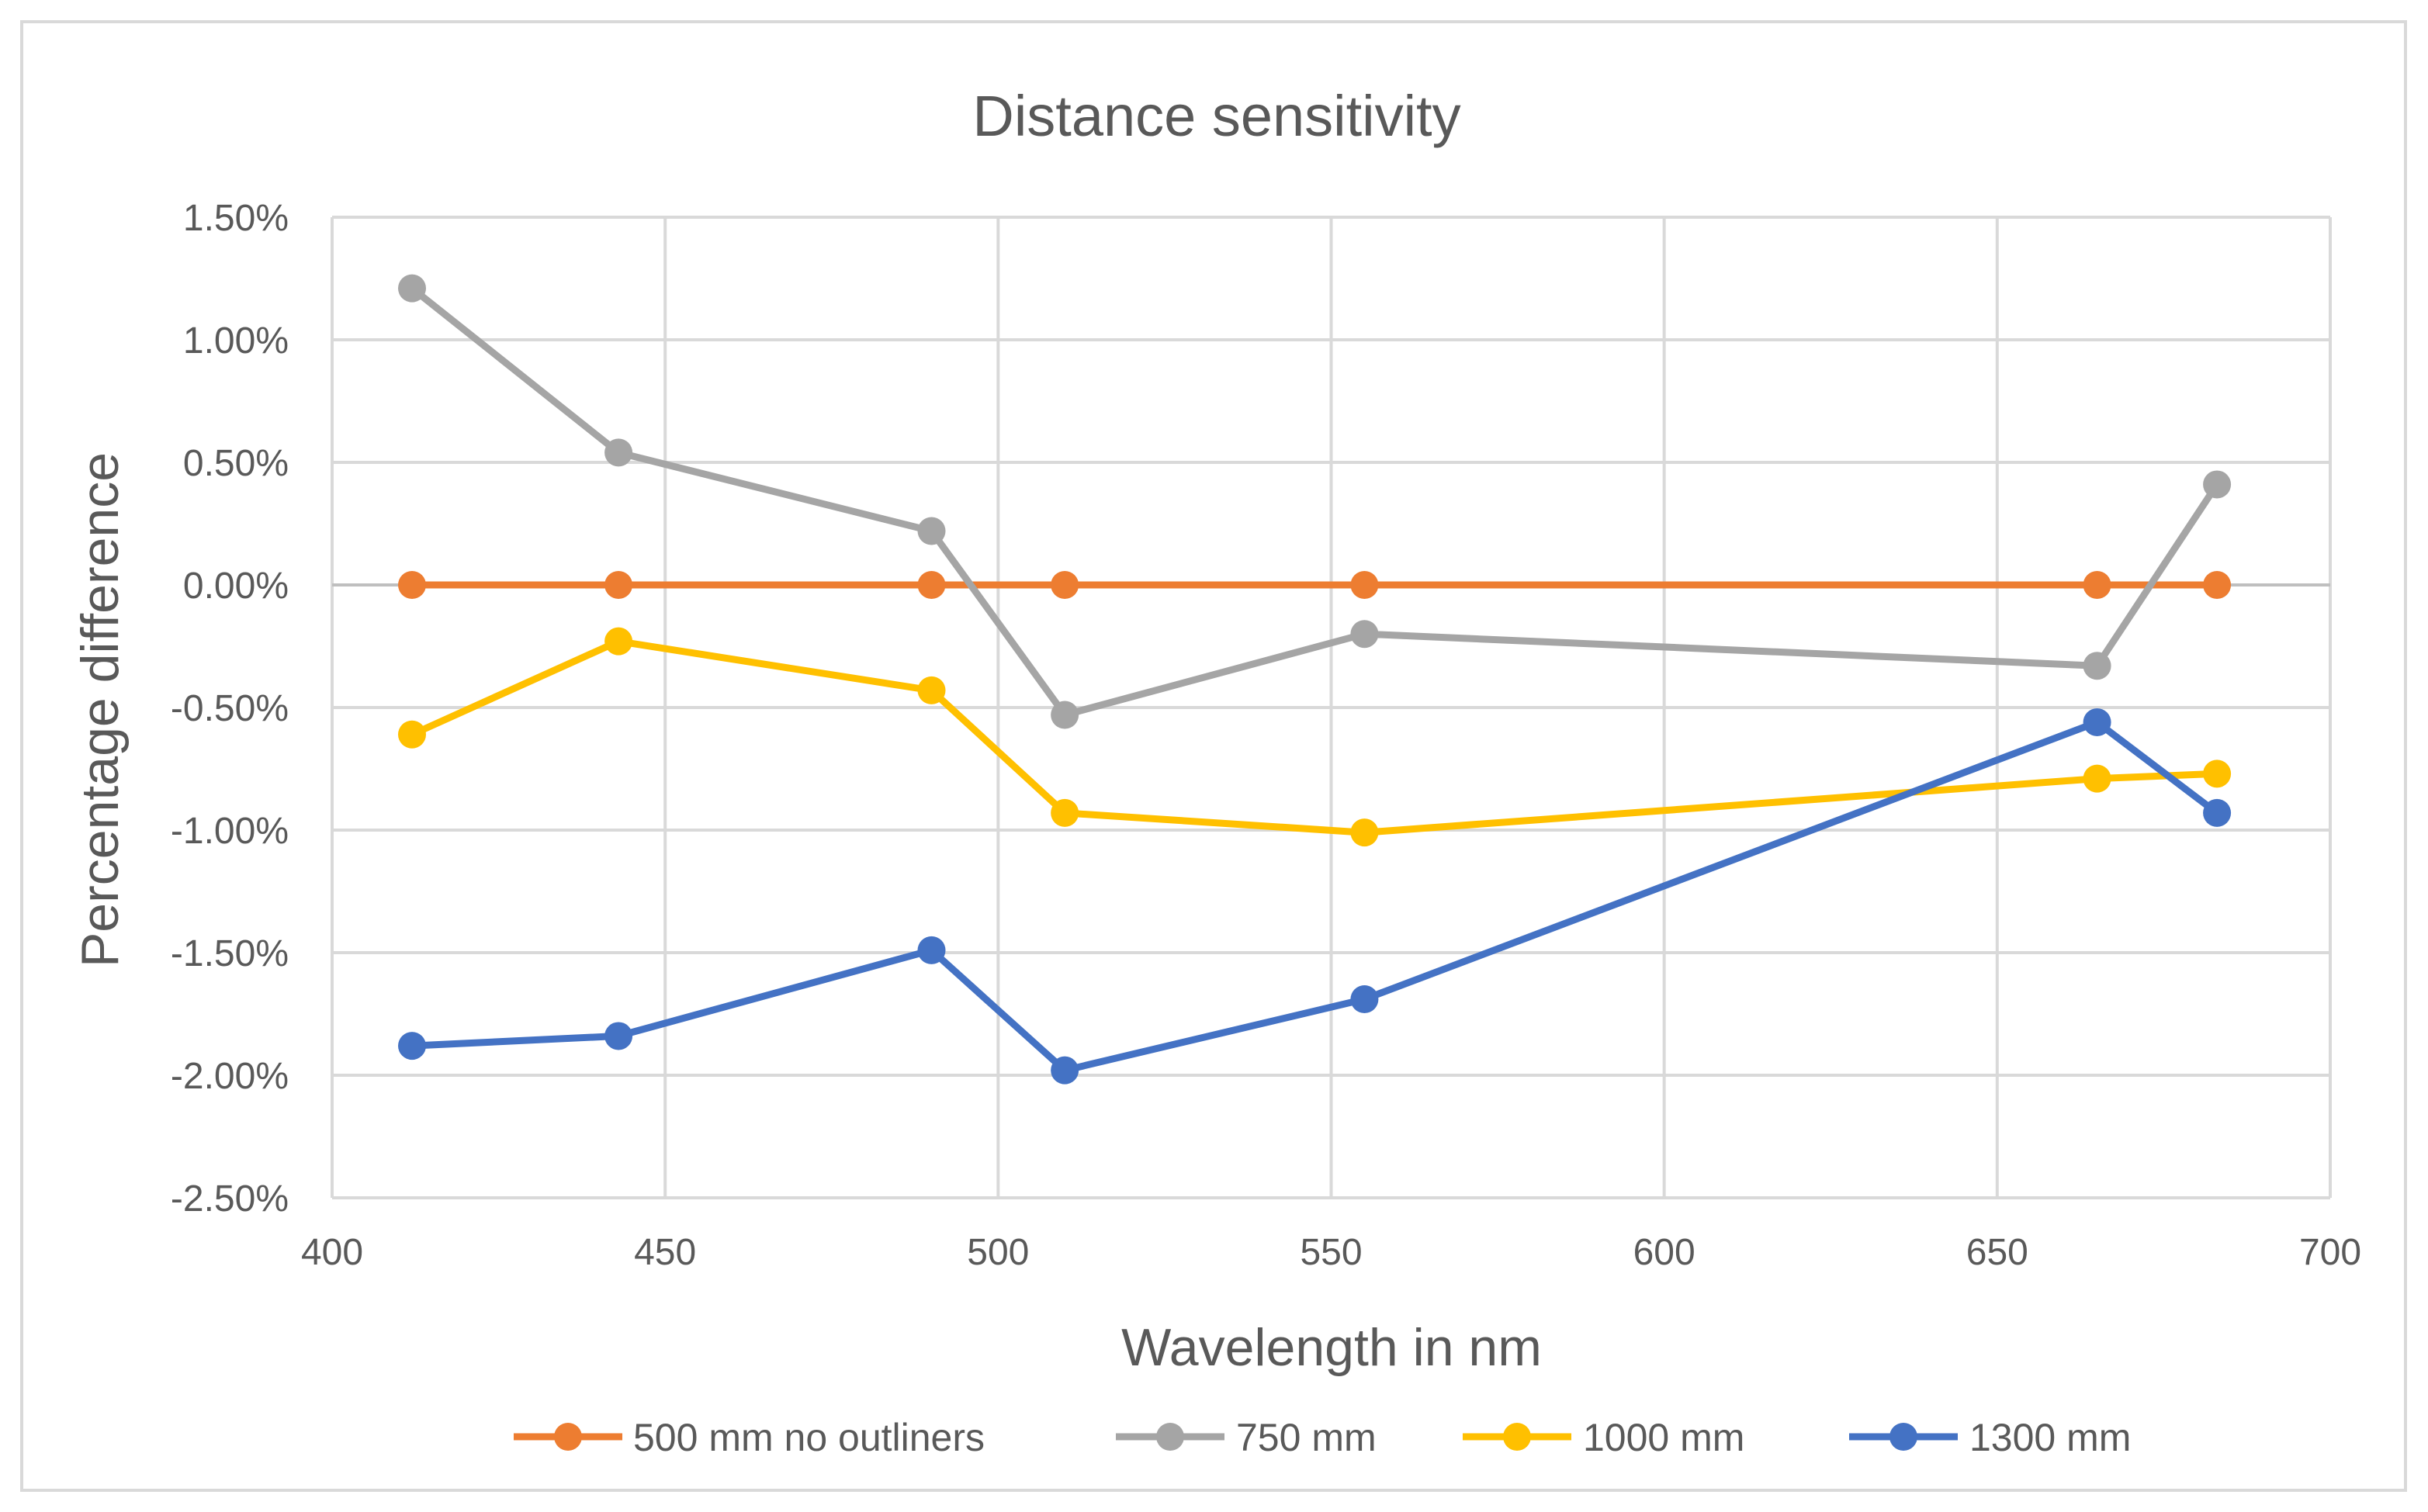 The image size is (2428, 1512). Describe the element at coordinates (236, 341) in the screenshot. I see `y-tick-label: 1.00%` at that location.